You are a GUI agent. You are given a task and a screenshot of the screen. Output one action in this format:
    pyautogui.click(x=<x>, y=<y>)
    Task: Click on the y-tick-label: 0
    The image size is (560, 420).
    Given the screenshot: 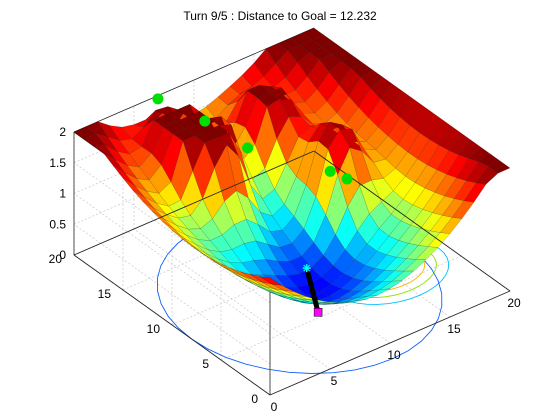 What is the action you would take?
    pyautogui.click(x=254, y=399)
    